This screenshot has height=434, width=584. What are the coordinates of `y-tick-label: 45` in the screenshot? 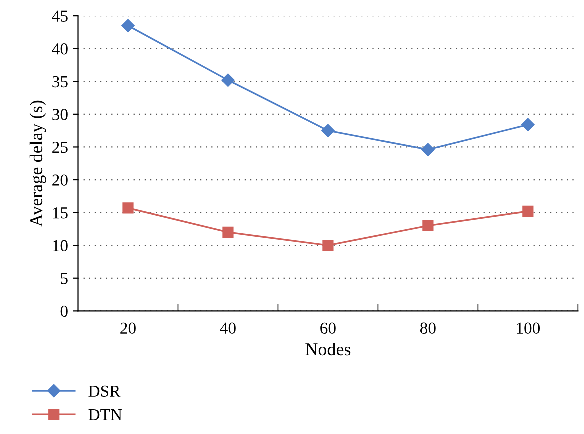 It's located at (60, 16).